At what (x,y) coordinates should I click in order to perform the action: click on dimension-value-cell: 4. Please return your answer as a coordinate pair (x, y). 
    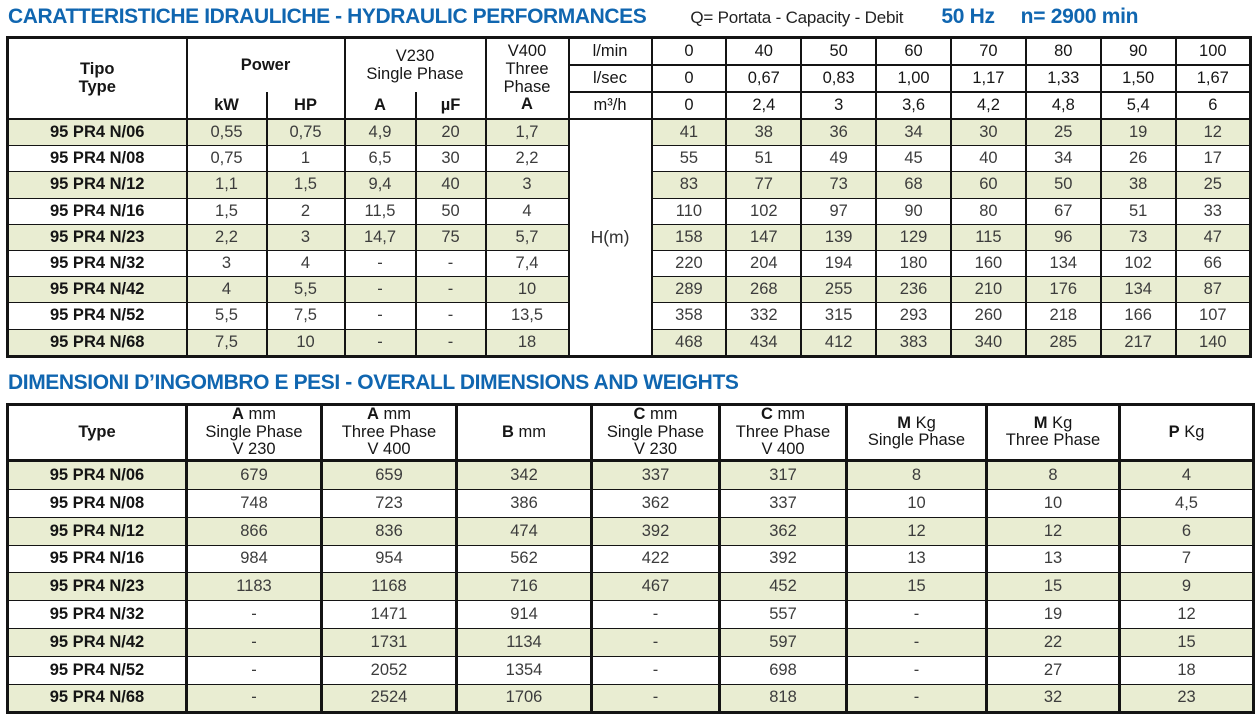
    Looking at the image, I should click on (1186, 474).